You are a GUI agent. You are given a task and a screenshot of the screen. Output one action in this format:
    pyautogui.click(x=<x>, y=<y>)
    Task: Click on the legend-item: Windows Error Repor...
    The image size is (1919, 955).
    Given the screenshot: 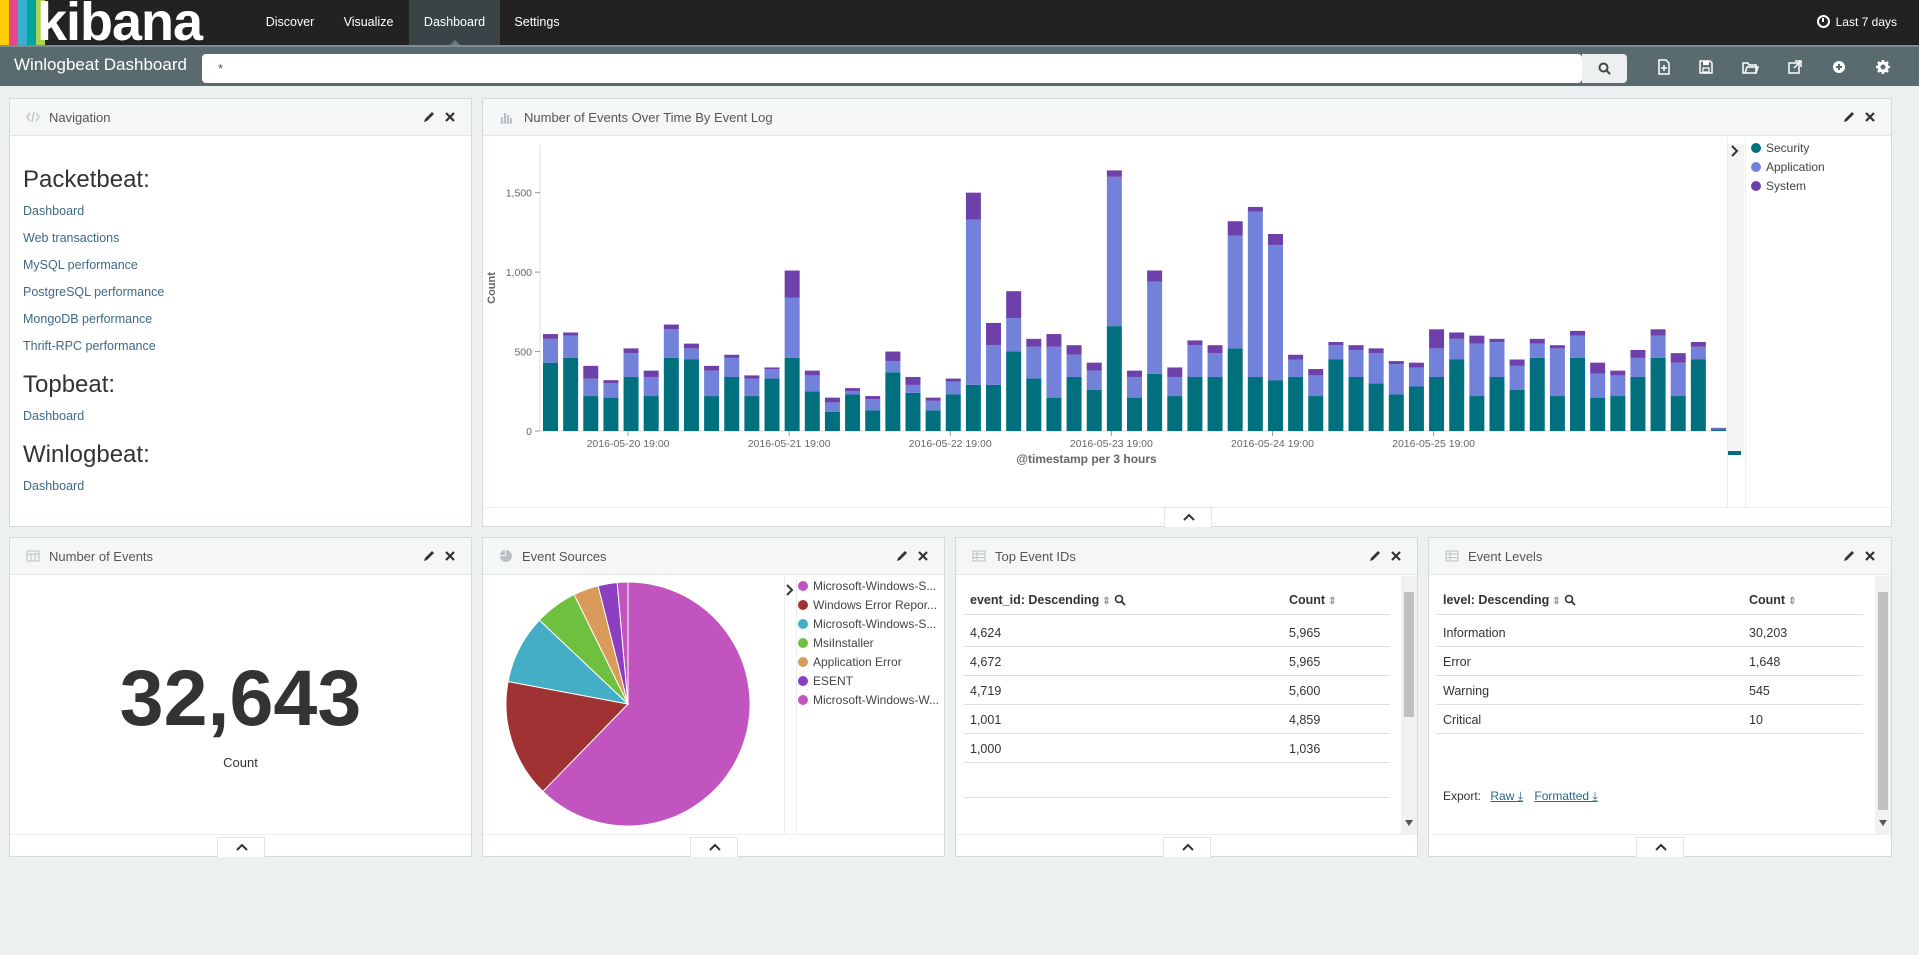 What is the action you would take?
    pyautogui.click(x=867, y=605)
    